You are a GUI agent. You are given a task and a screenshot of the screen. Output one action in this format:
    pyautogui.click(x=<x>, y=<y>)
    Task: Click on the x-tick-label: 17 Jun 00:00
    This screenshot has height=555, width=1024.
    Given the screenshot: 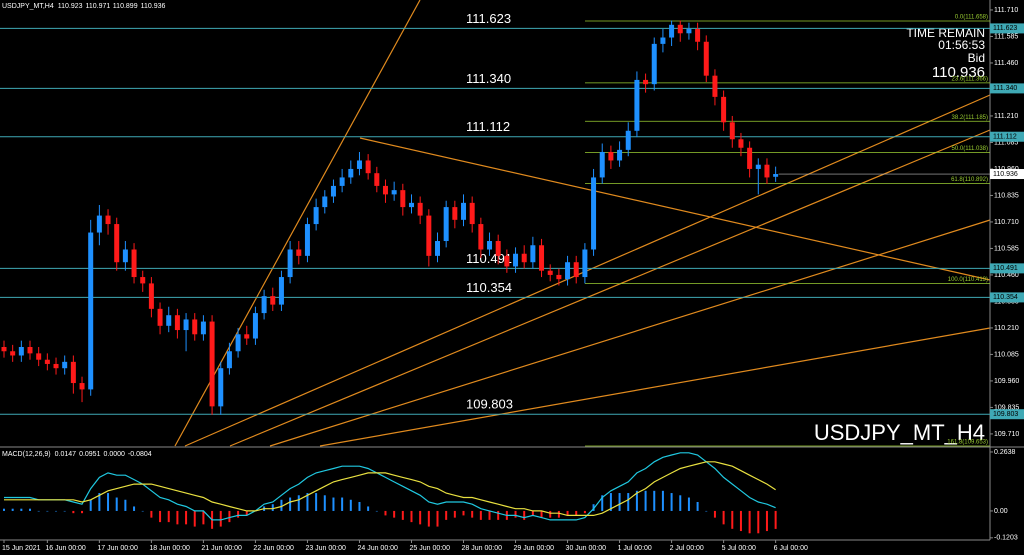 What is the action you would take?
    pyautogui.click(x=117, y=548)
    